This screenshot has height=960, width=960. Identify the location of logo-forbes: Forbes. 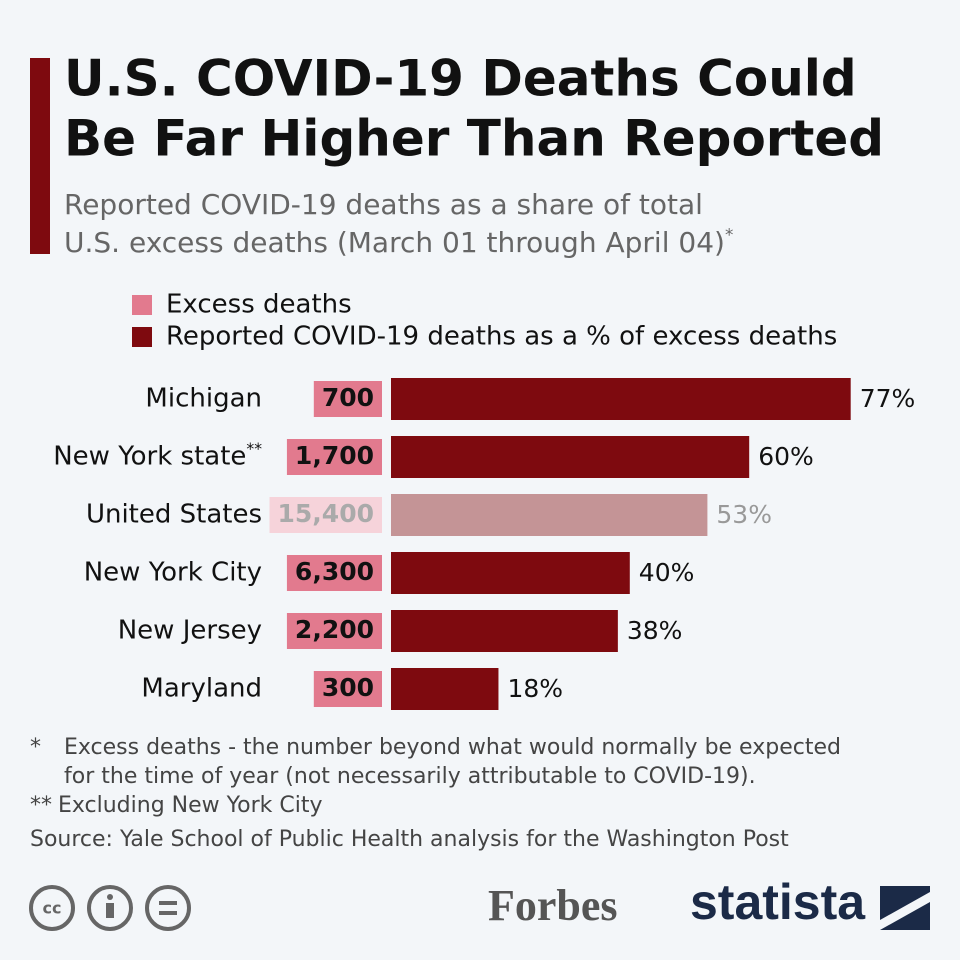
(553, 905).